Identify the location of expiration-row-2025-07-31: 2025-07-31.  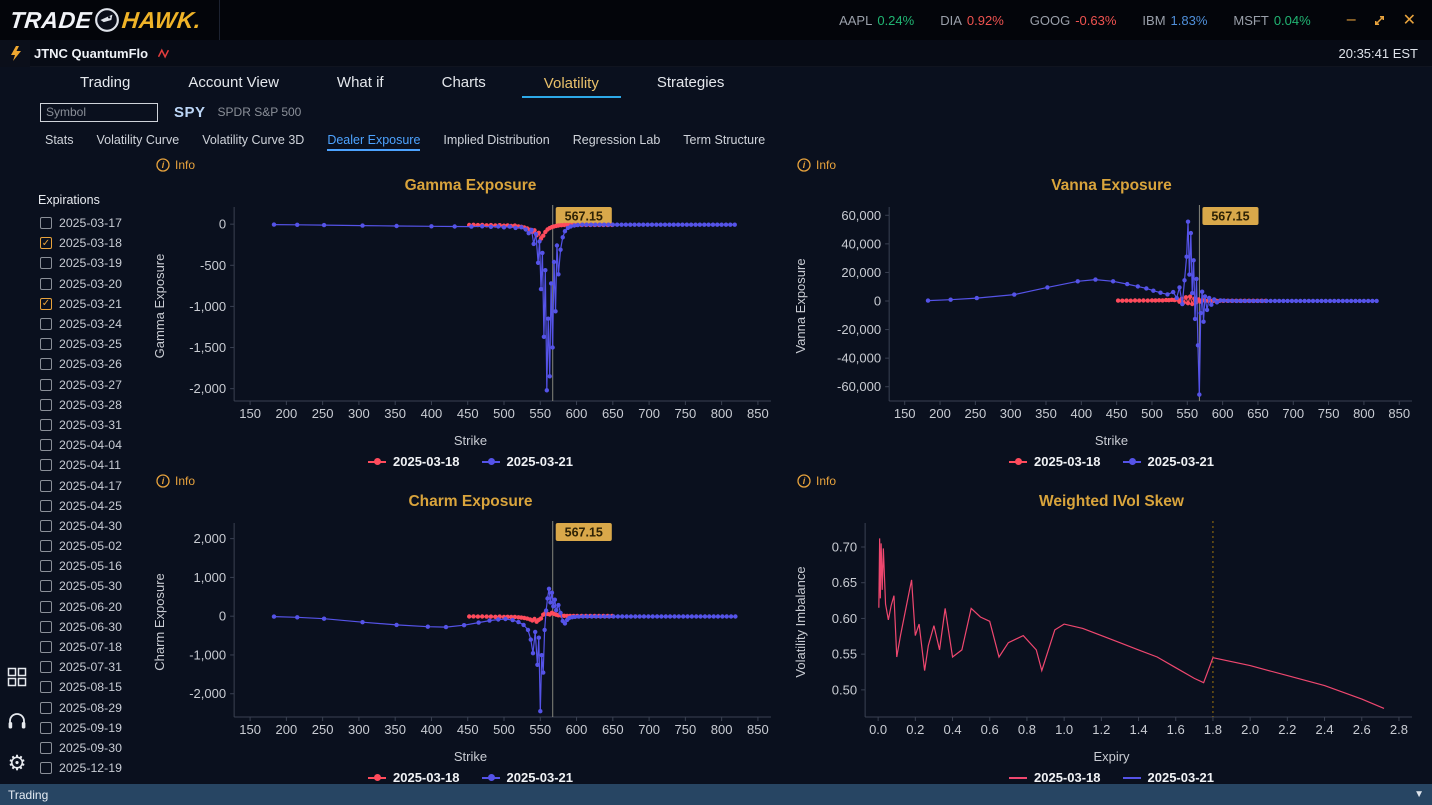
(92, 667).